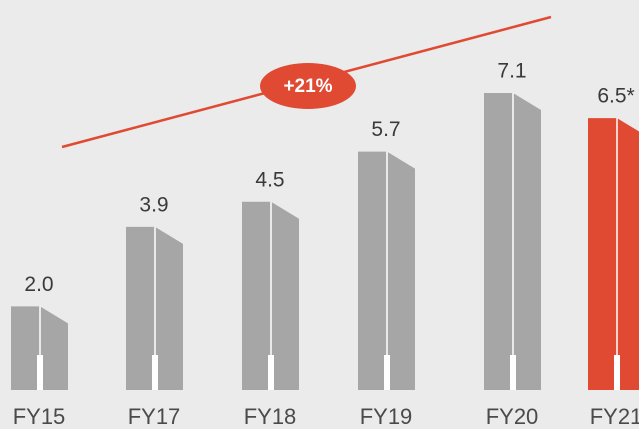 The width and height of the screenshot is (639, 429). What do you see at coordinates (512, 416) in the screenshot?
I see `x-tick-label: FY20` at bounding box center [512, 416].